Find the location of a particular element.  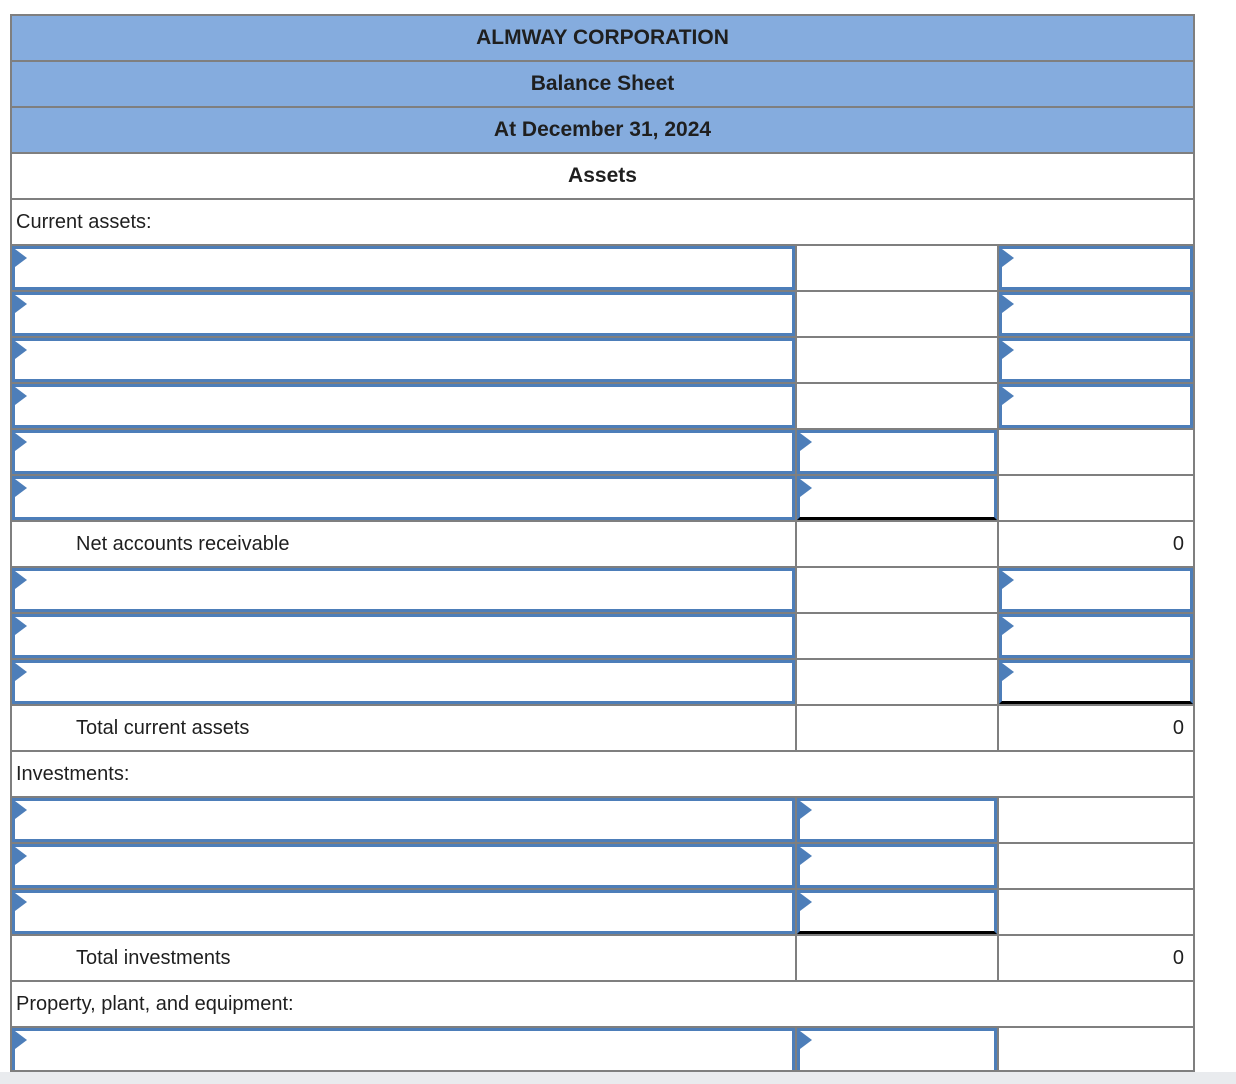

company-name: ALMWAY CORPORATION is located at coordinates (602, 37).